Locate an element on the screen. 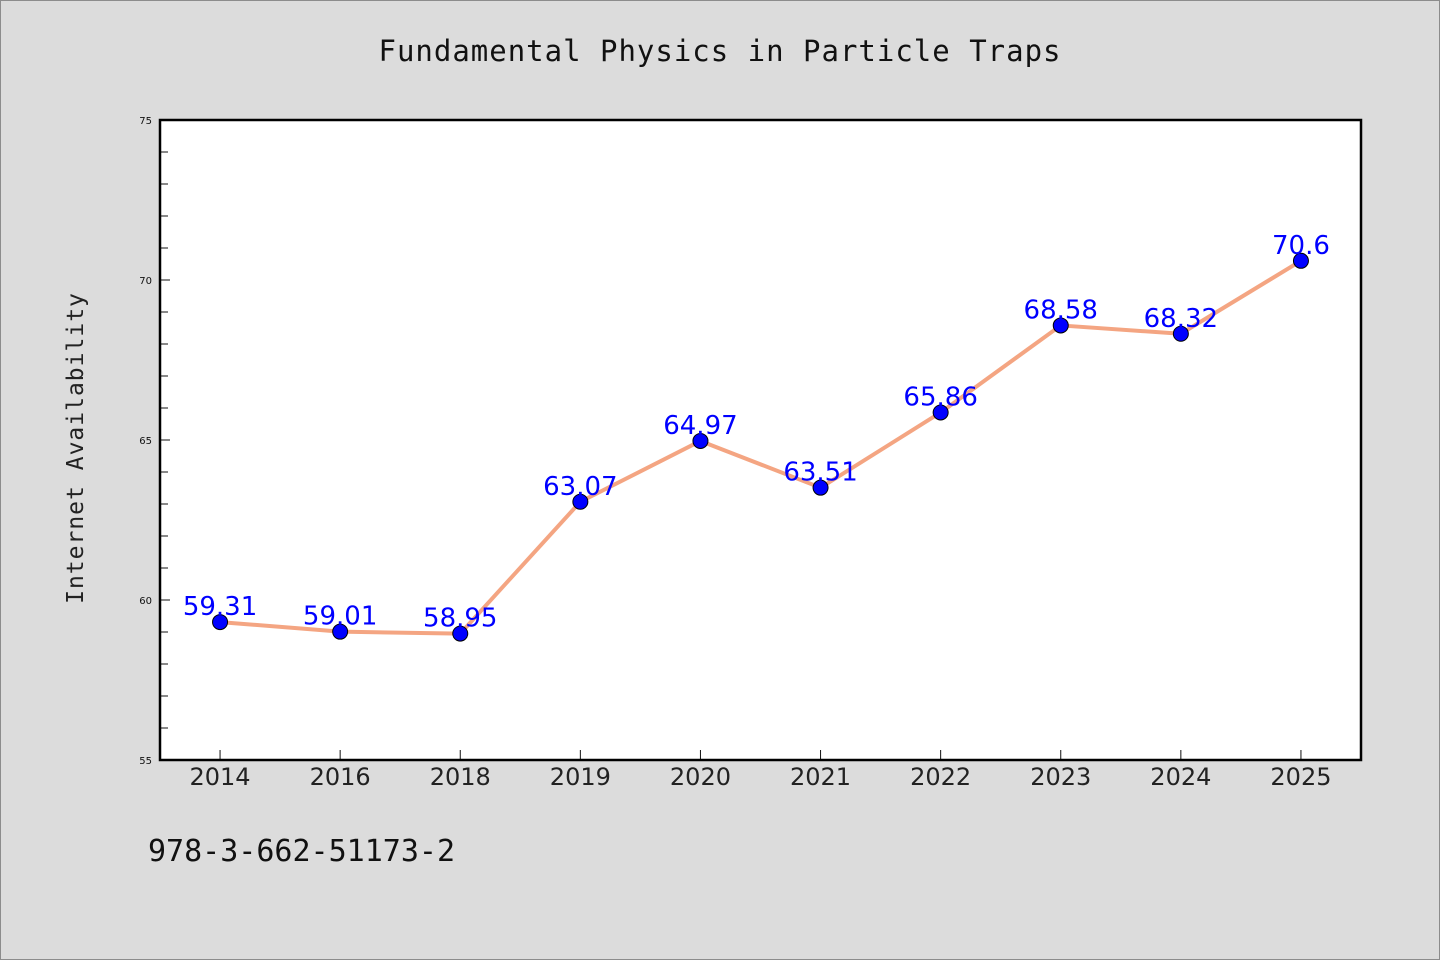 This screenshot has width=1440, height=960. x-tick-label: 2020 is located at coordinates (700, 777).